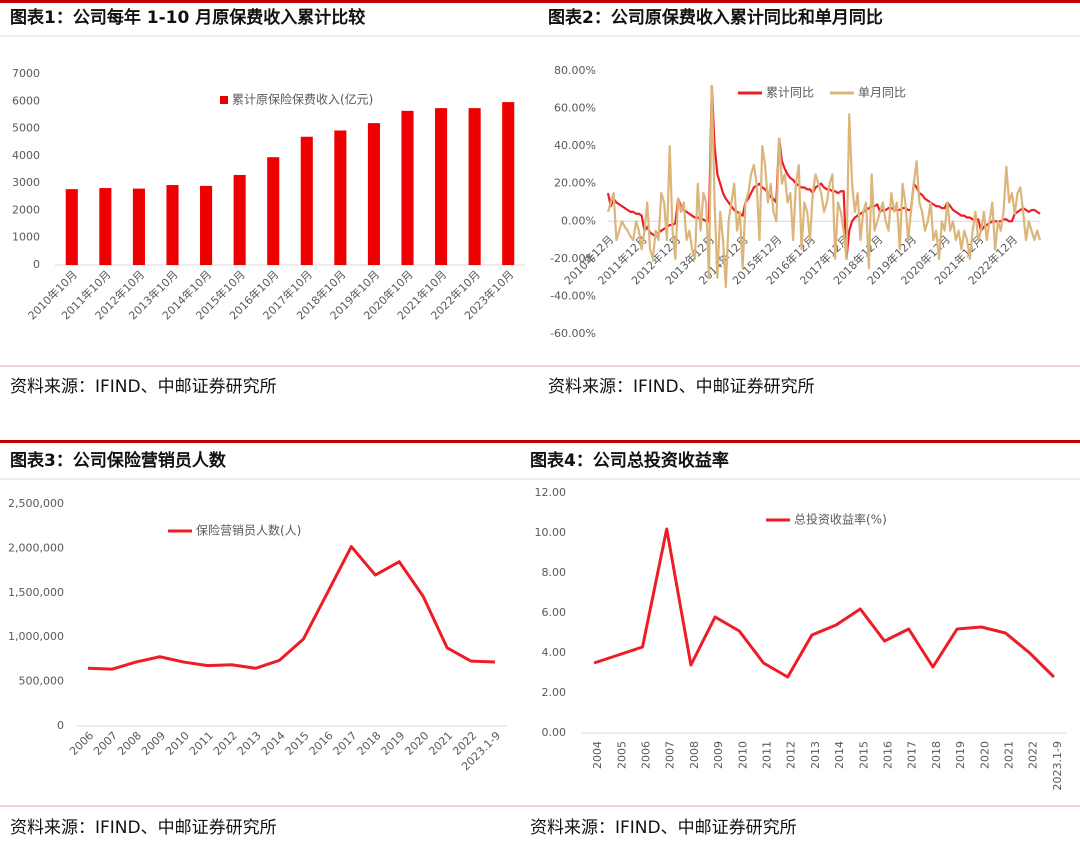 The image size is (1080, 849). Describe the element at coordinates (26, 73) in the screenshot. I see `y-tick-label: 7000` at that location.